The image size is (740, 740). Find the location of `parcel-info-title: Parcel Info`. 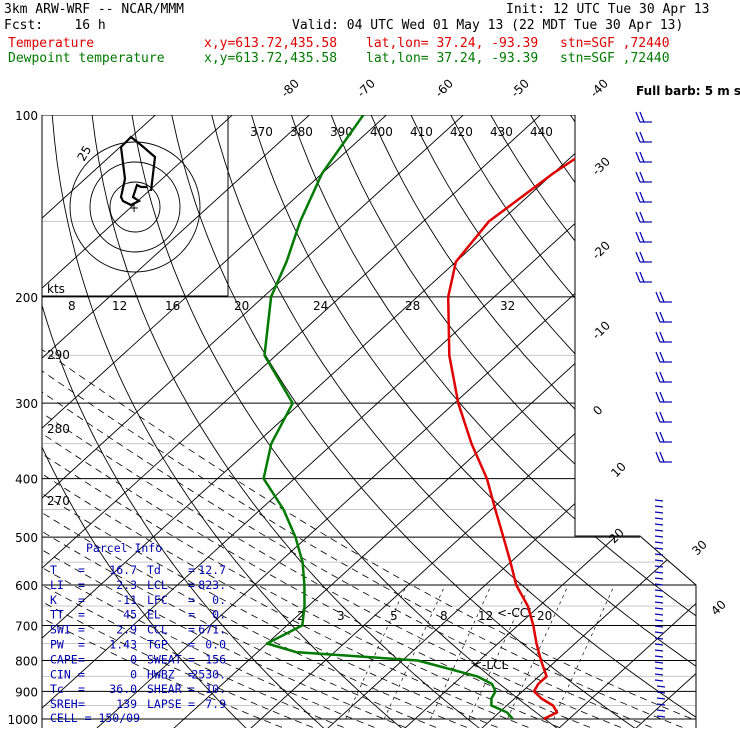

parcel-info-title: Parcel Info is located at coordinates (124, 548).